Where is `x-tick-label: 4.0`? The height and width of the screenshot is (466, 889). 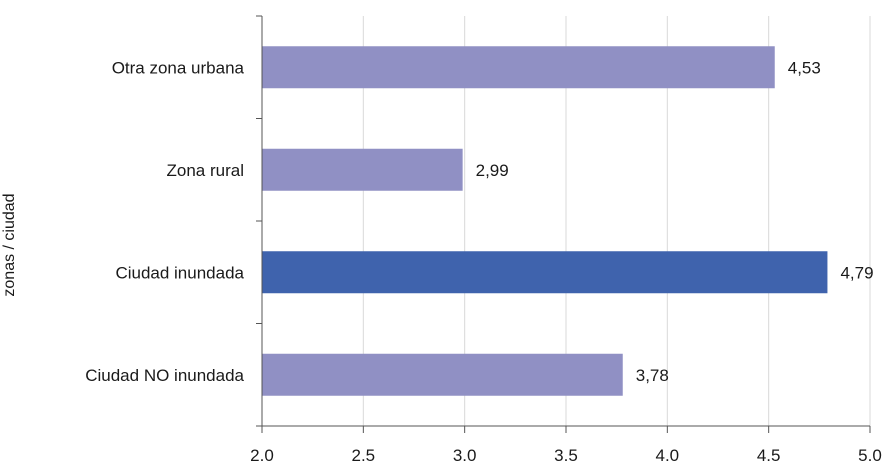
x-tick-label: 4.0 is located at coordinates (668, 455).